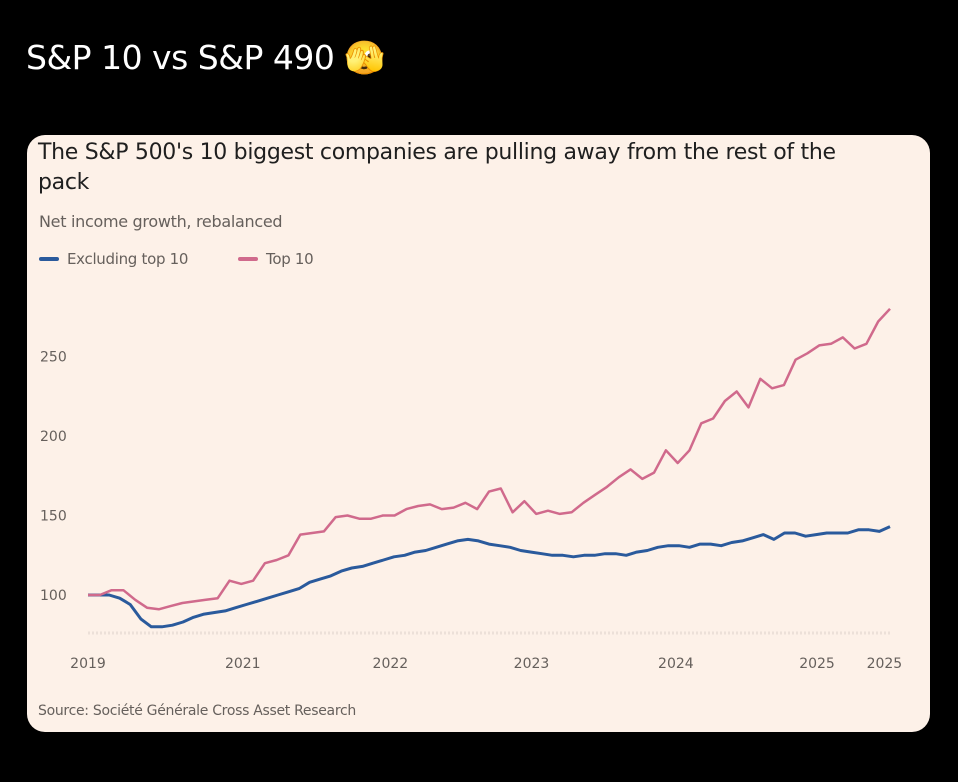 This screenshot has width=958, height=782. Describe the element at coordinates (53, 437) in the screenshot. I see `y-tick-label: 200` at that location.